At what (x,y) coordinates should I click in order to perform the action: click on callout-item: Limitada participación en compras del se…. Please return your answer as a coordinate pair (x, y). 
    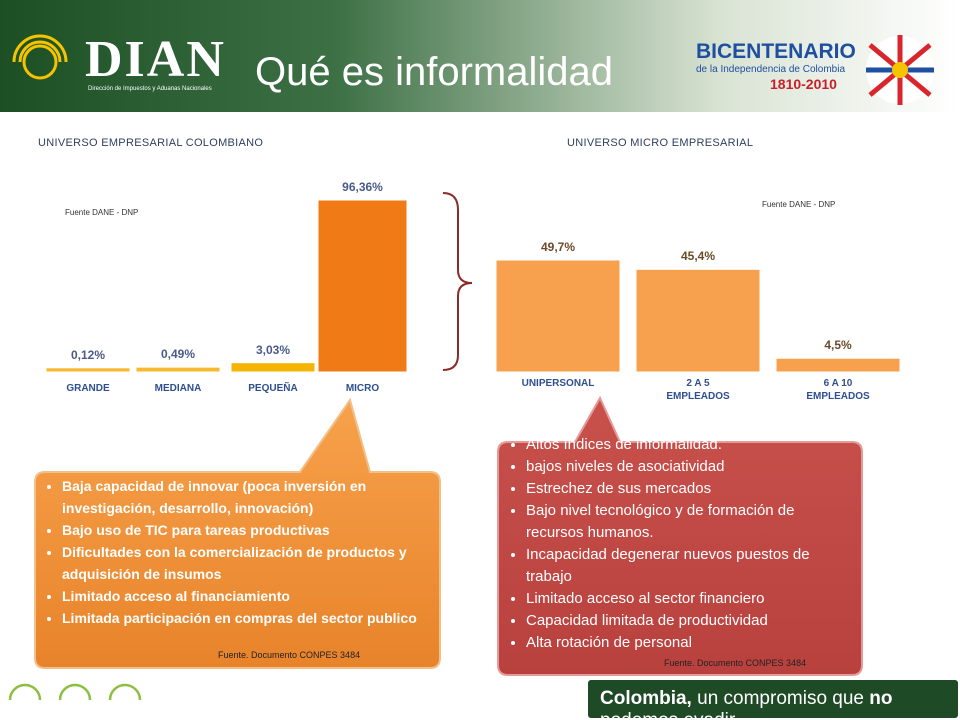
    Looking at the image, I should click on (247, 618).